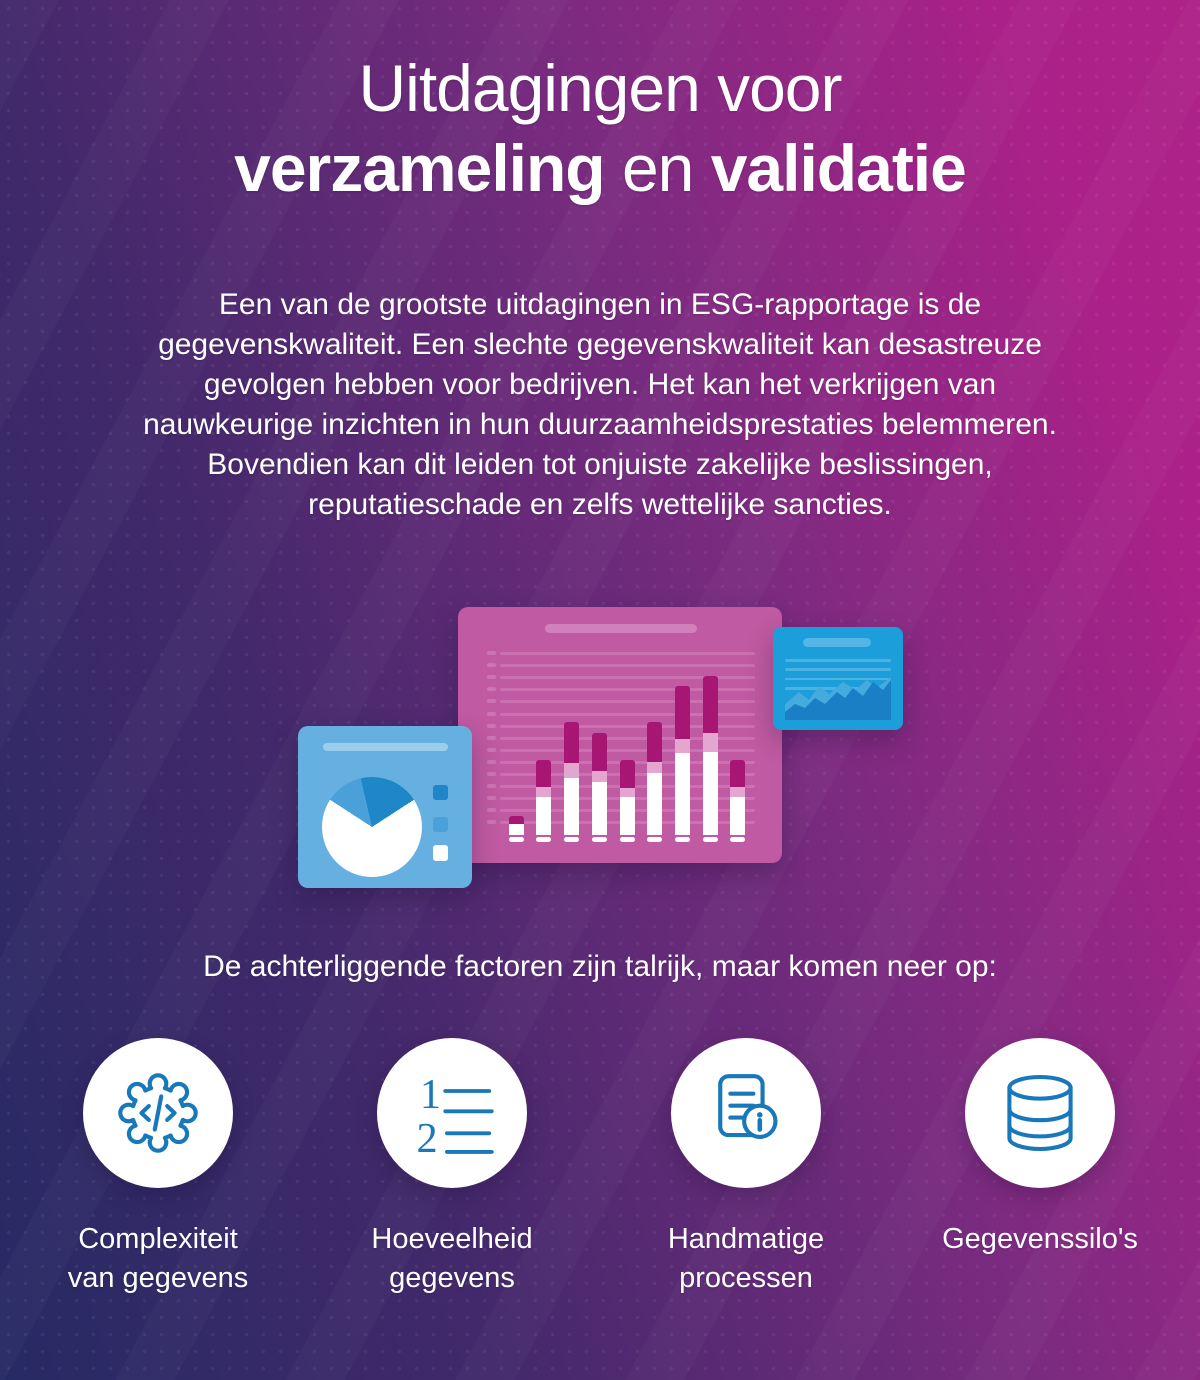 The width and height of the screenshot is (1200, 1380). What do you see at coordinates (440, 792) in the screenshot?
I see `legend-square-dark` at bounding box center [440, 792].